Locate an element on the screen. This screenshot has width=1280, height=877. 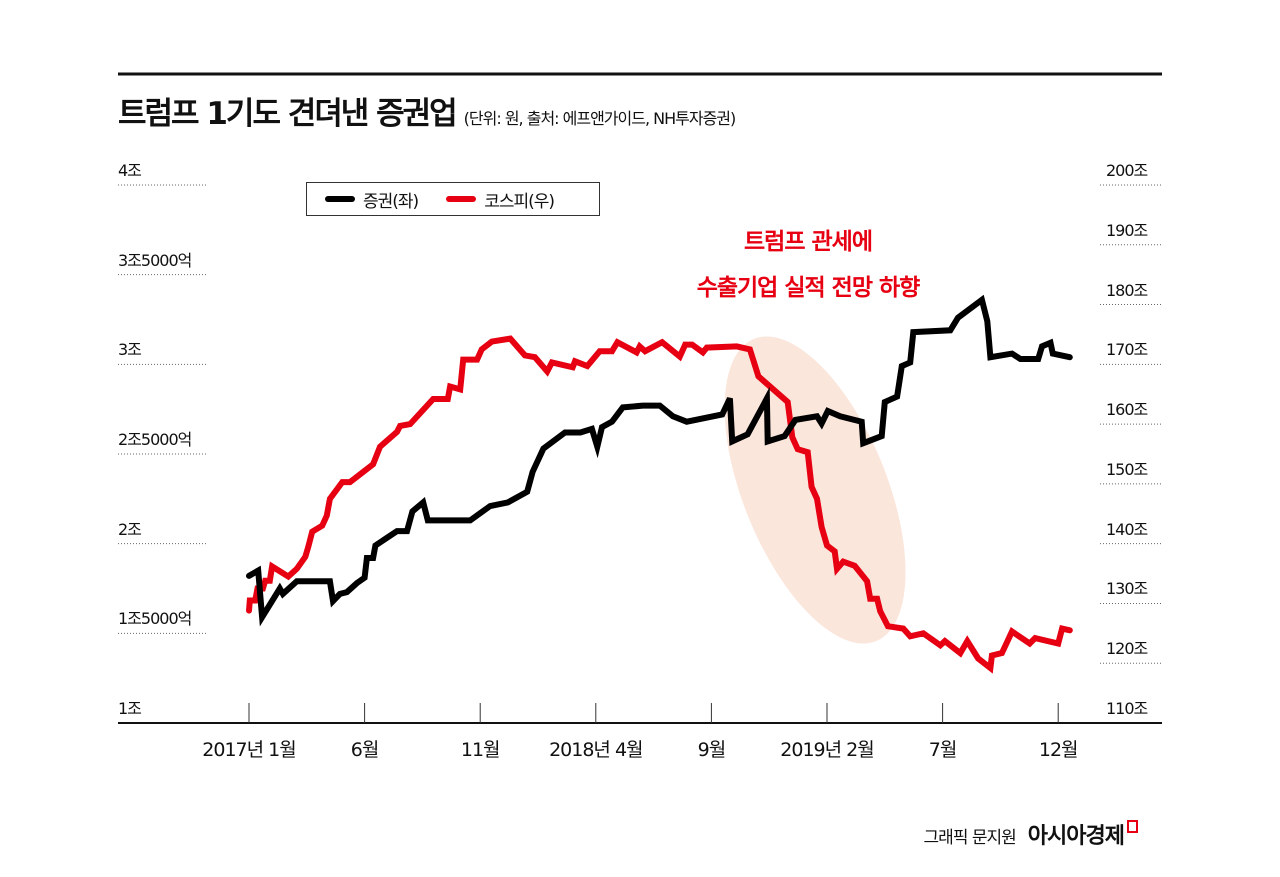
legend-swatch-securities is located at coordinates (340, 199).